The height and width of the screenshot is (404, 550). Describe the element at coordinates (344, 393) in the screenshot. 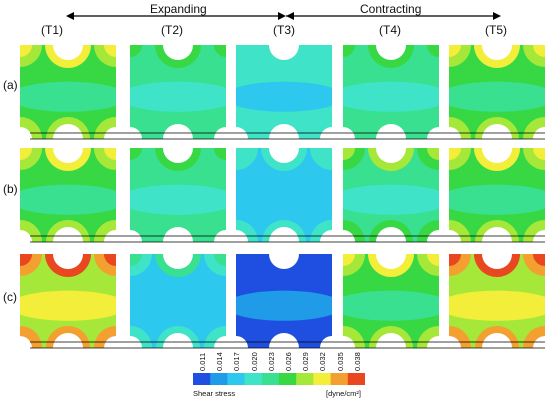

I see `legend-unit: [dyne/cm²]` at that location.